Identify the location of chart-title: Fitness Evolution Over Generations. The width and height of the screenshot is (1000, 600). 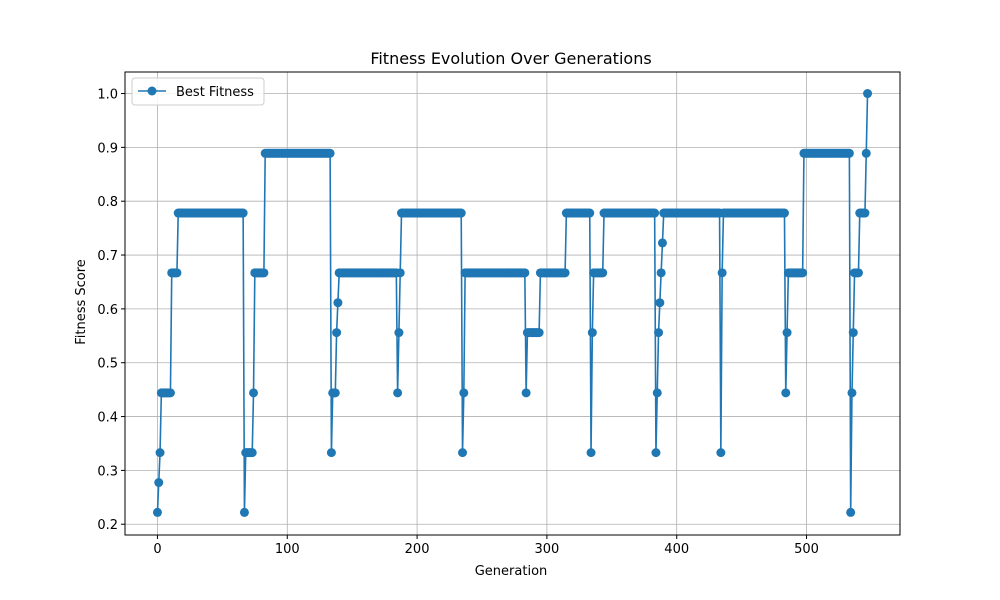
(510, 58).